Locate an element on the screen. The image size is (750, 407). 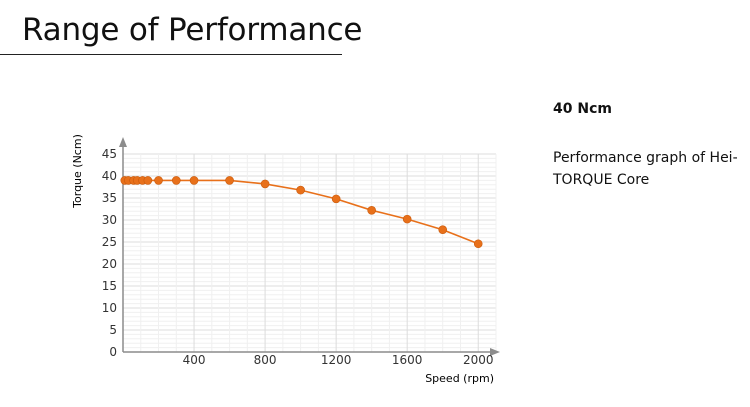
x-axis-label: Speed (rpm) is located at coordinates (459, 378).